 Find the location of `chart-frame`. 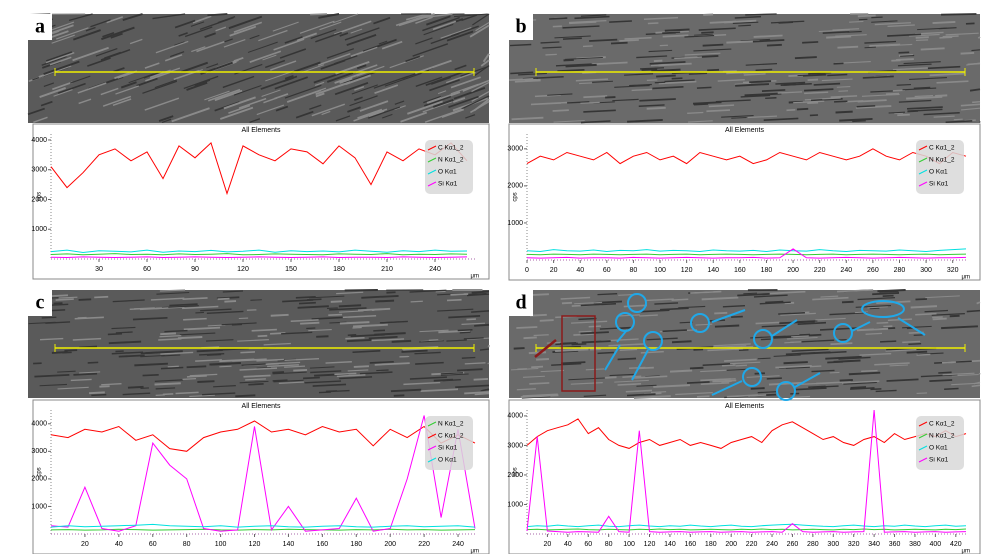

chart-frame is located at coordinates (744, 476).